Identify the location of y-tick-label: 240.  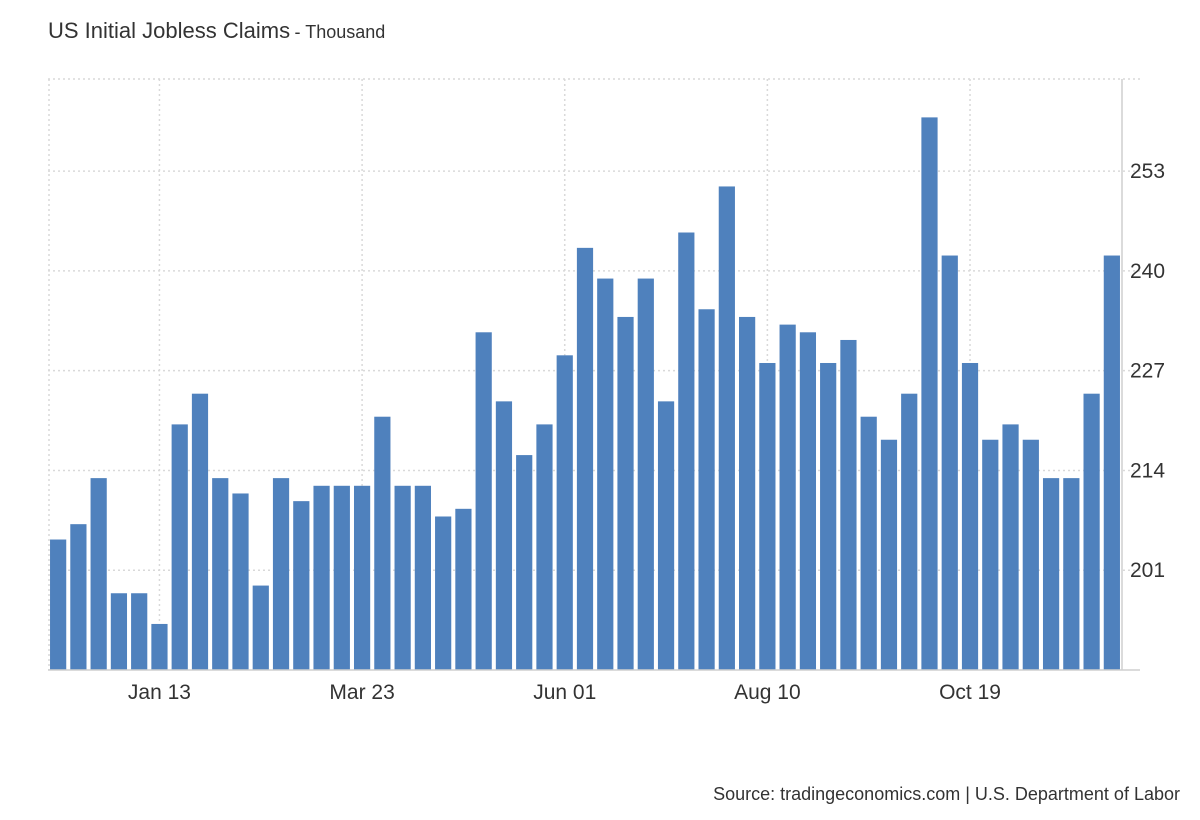
(1147, 271).